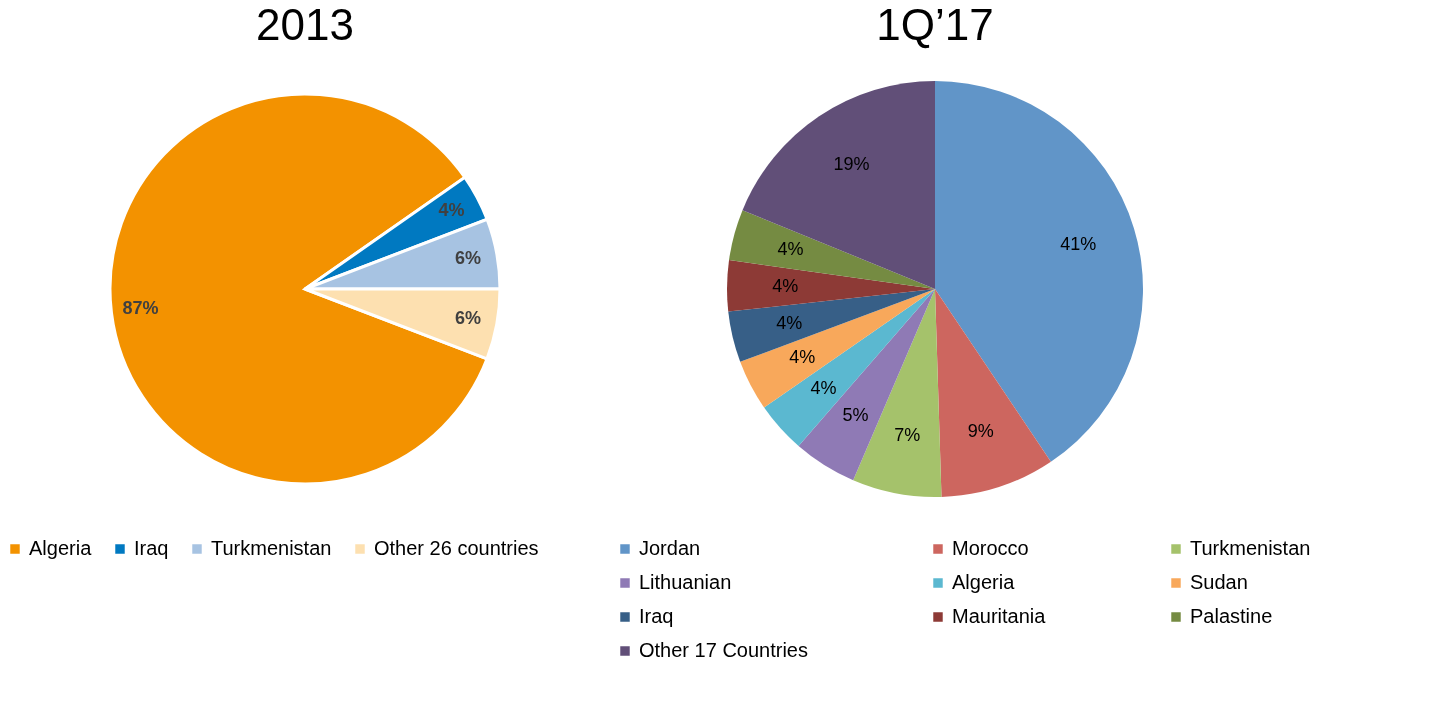  What do you see at coordinates (980, 430) in the screenshot?
I see `data-label: 9%` at bounding box center [980, 430].